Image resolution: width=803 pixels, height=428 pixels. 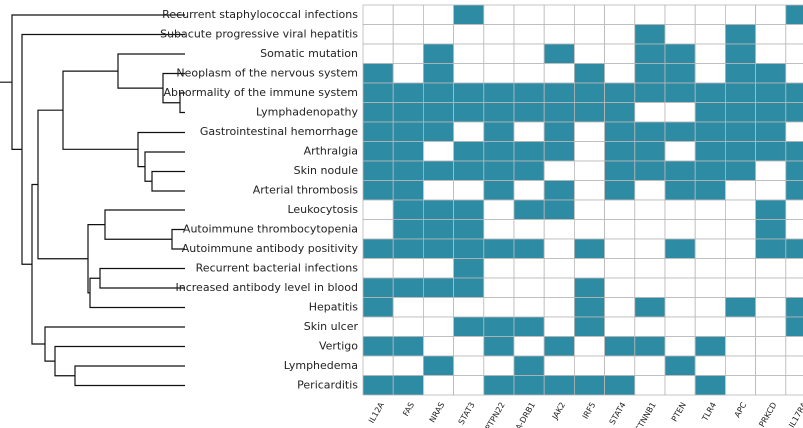 What do you see at coordinates (589, 411) in the screenshot?
I see `column-label: IRF5` at bounding box center [589, 411].